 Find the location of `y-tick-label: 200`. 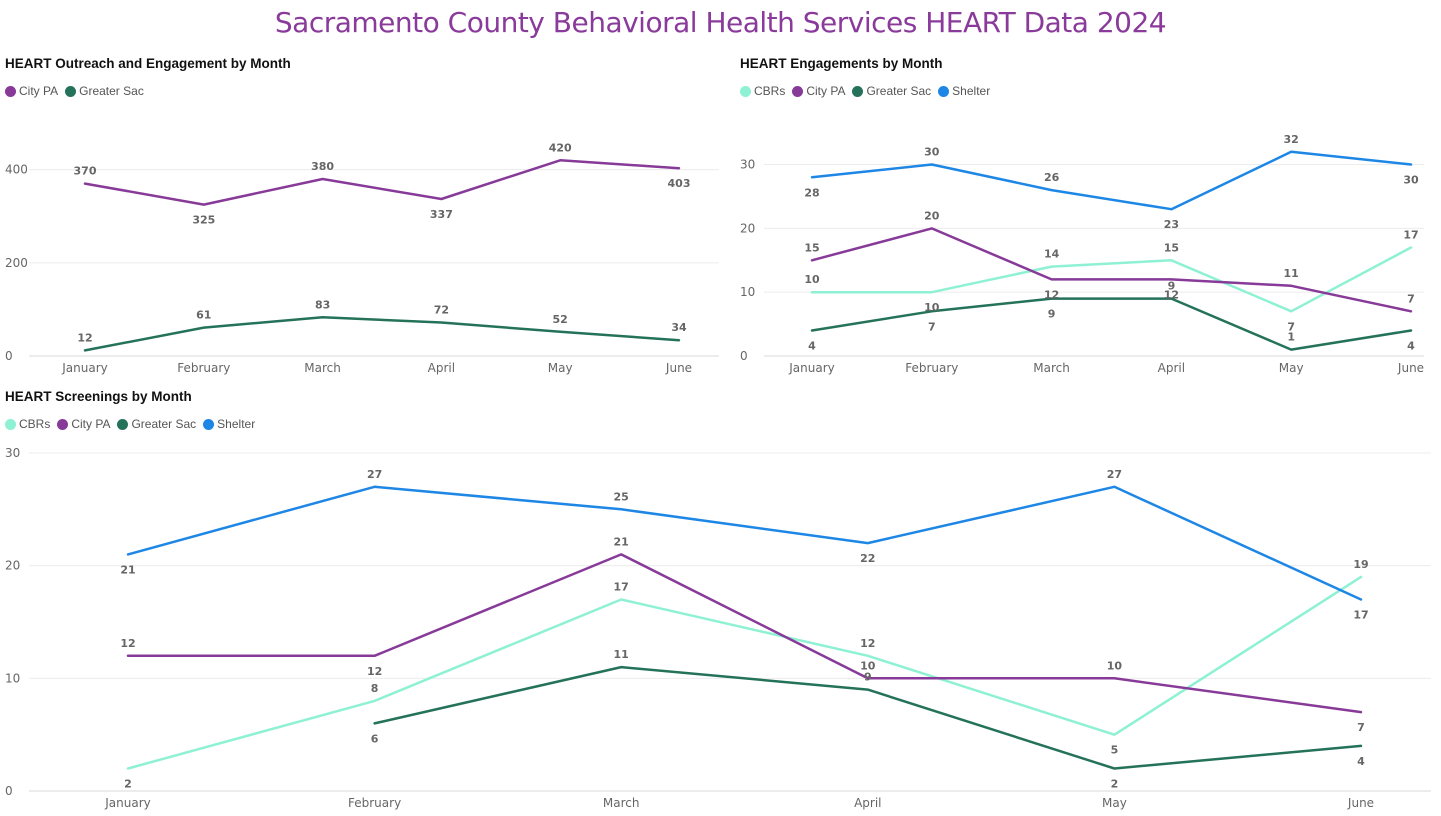

y-tick-label: 200 is located at coordinates (16, 263).